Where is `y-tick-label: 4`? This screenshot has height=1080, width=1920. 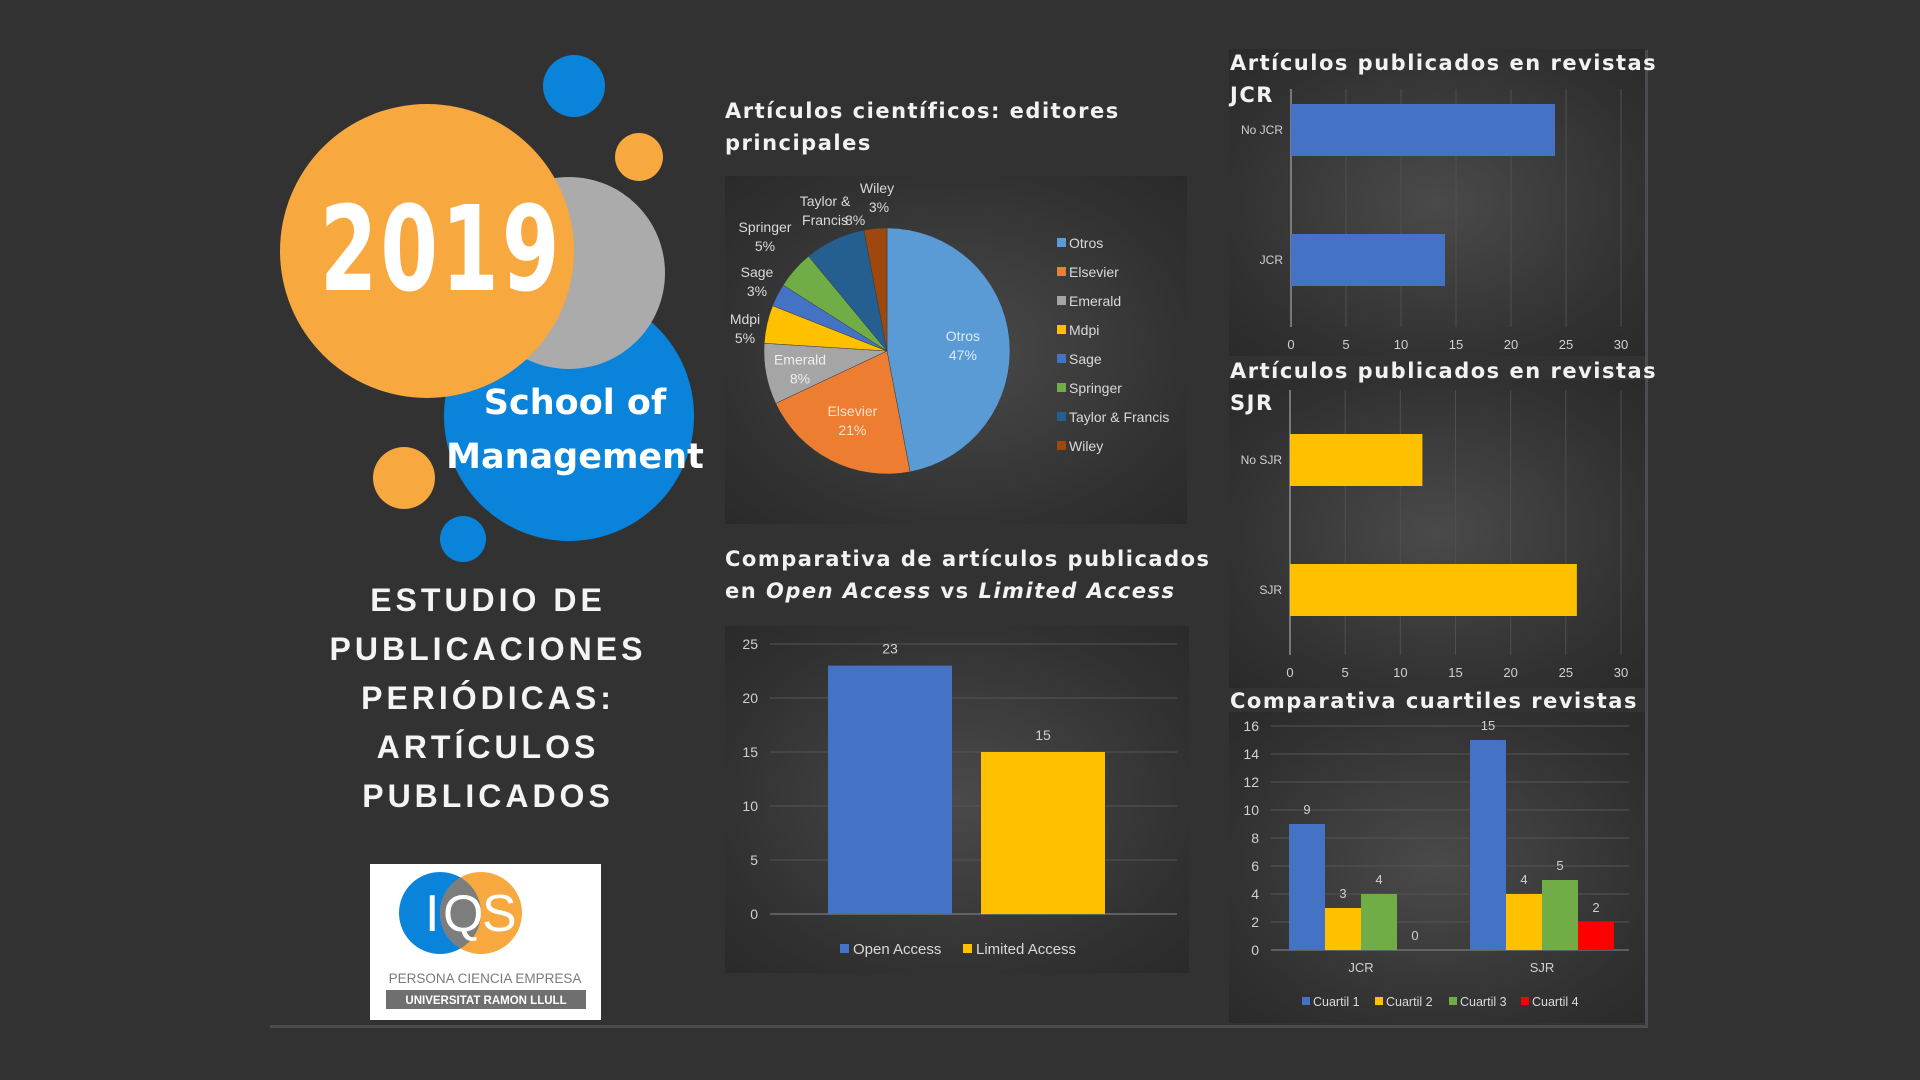 y-tick-label: 4 is located at coordinates (1255, 894).